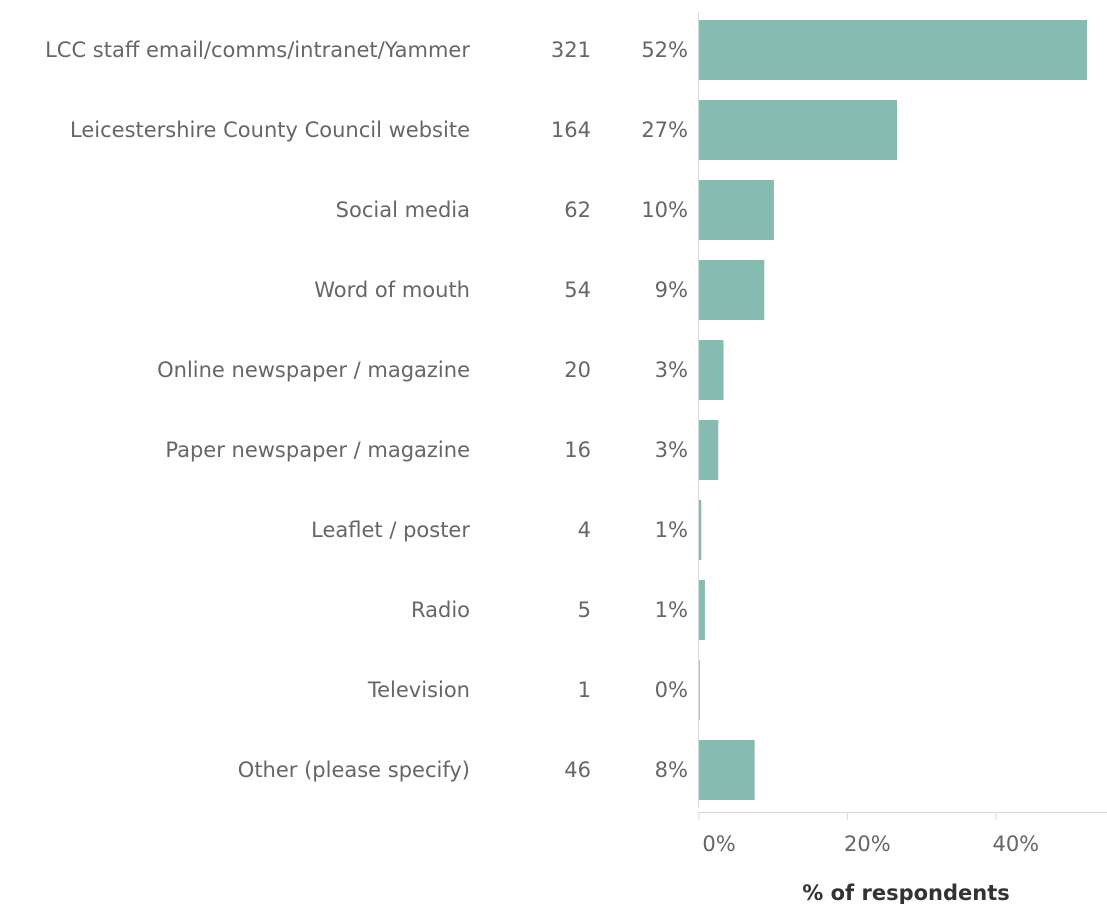 Image resolution: width=1107 pixels, height=904 pixels. Describe the element at coordinates (577, 210) in the screenshot. I see `count-label: 62` at that location.